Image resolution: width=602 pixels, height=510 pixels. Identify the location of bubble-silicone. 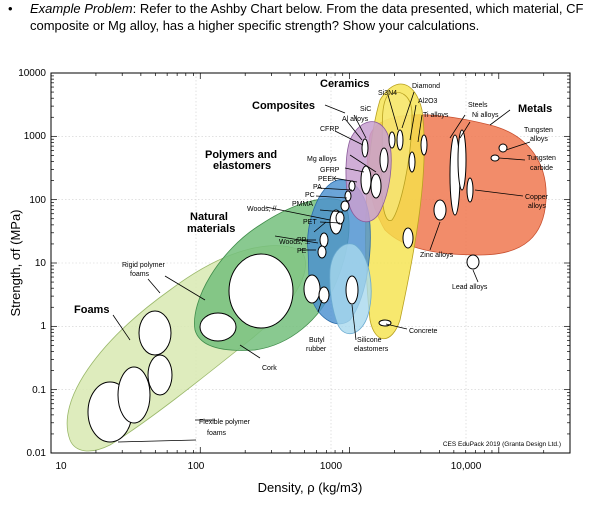
(352, 290).